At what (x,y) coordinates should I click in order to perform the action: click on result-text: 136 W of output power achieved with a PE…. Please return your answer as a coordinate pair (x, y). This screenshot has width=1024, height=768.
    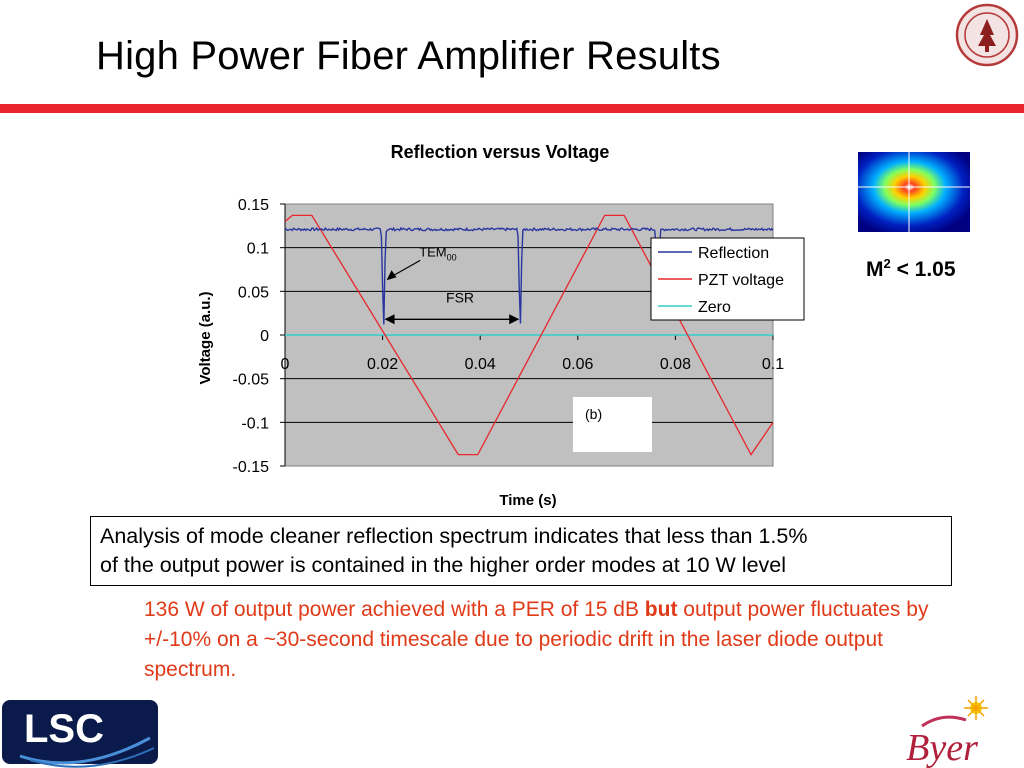
    Looking at the image, I should click on (559, 640).